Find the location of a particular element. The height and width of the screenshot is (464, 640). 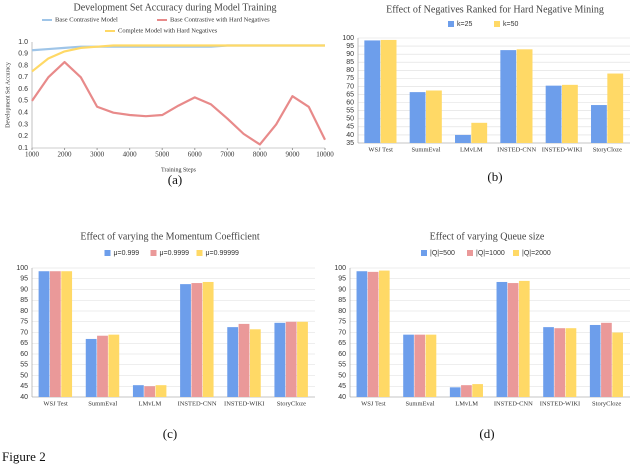

x-tick-label: INSTED-CNN is located at coordinates (513, 403).